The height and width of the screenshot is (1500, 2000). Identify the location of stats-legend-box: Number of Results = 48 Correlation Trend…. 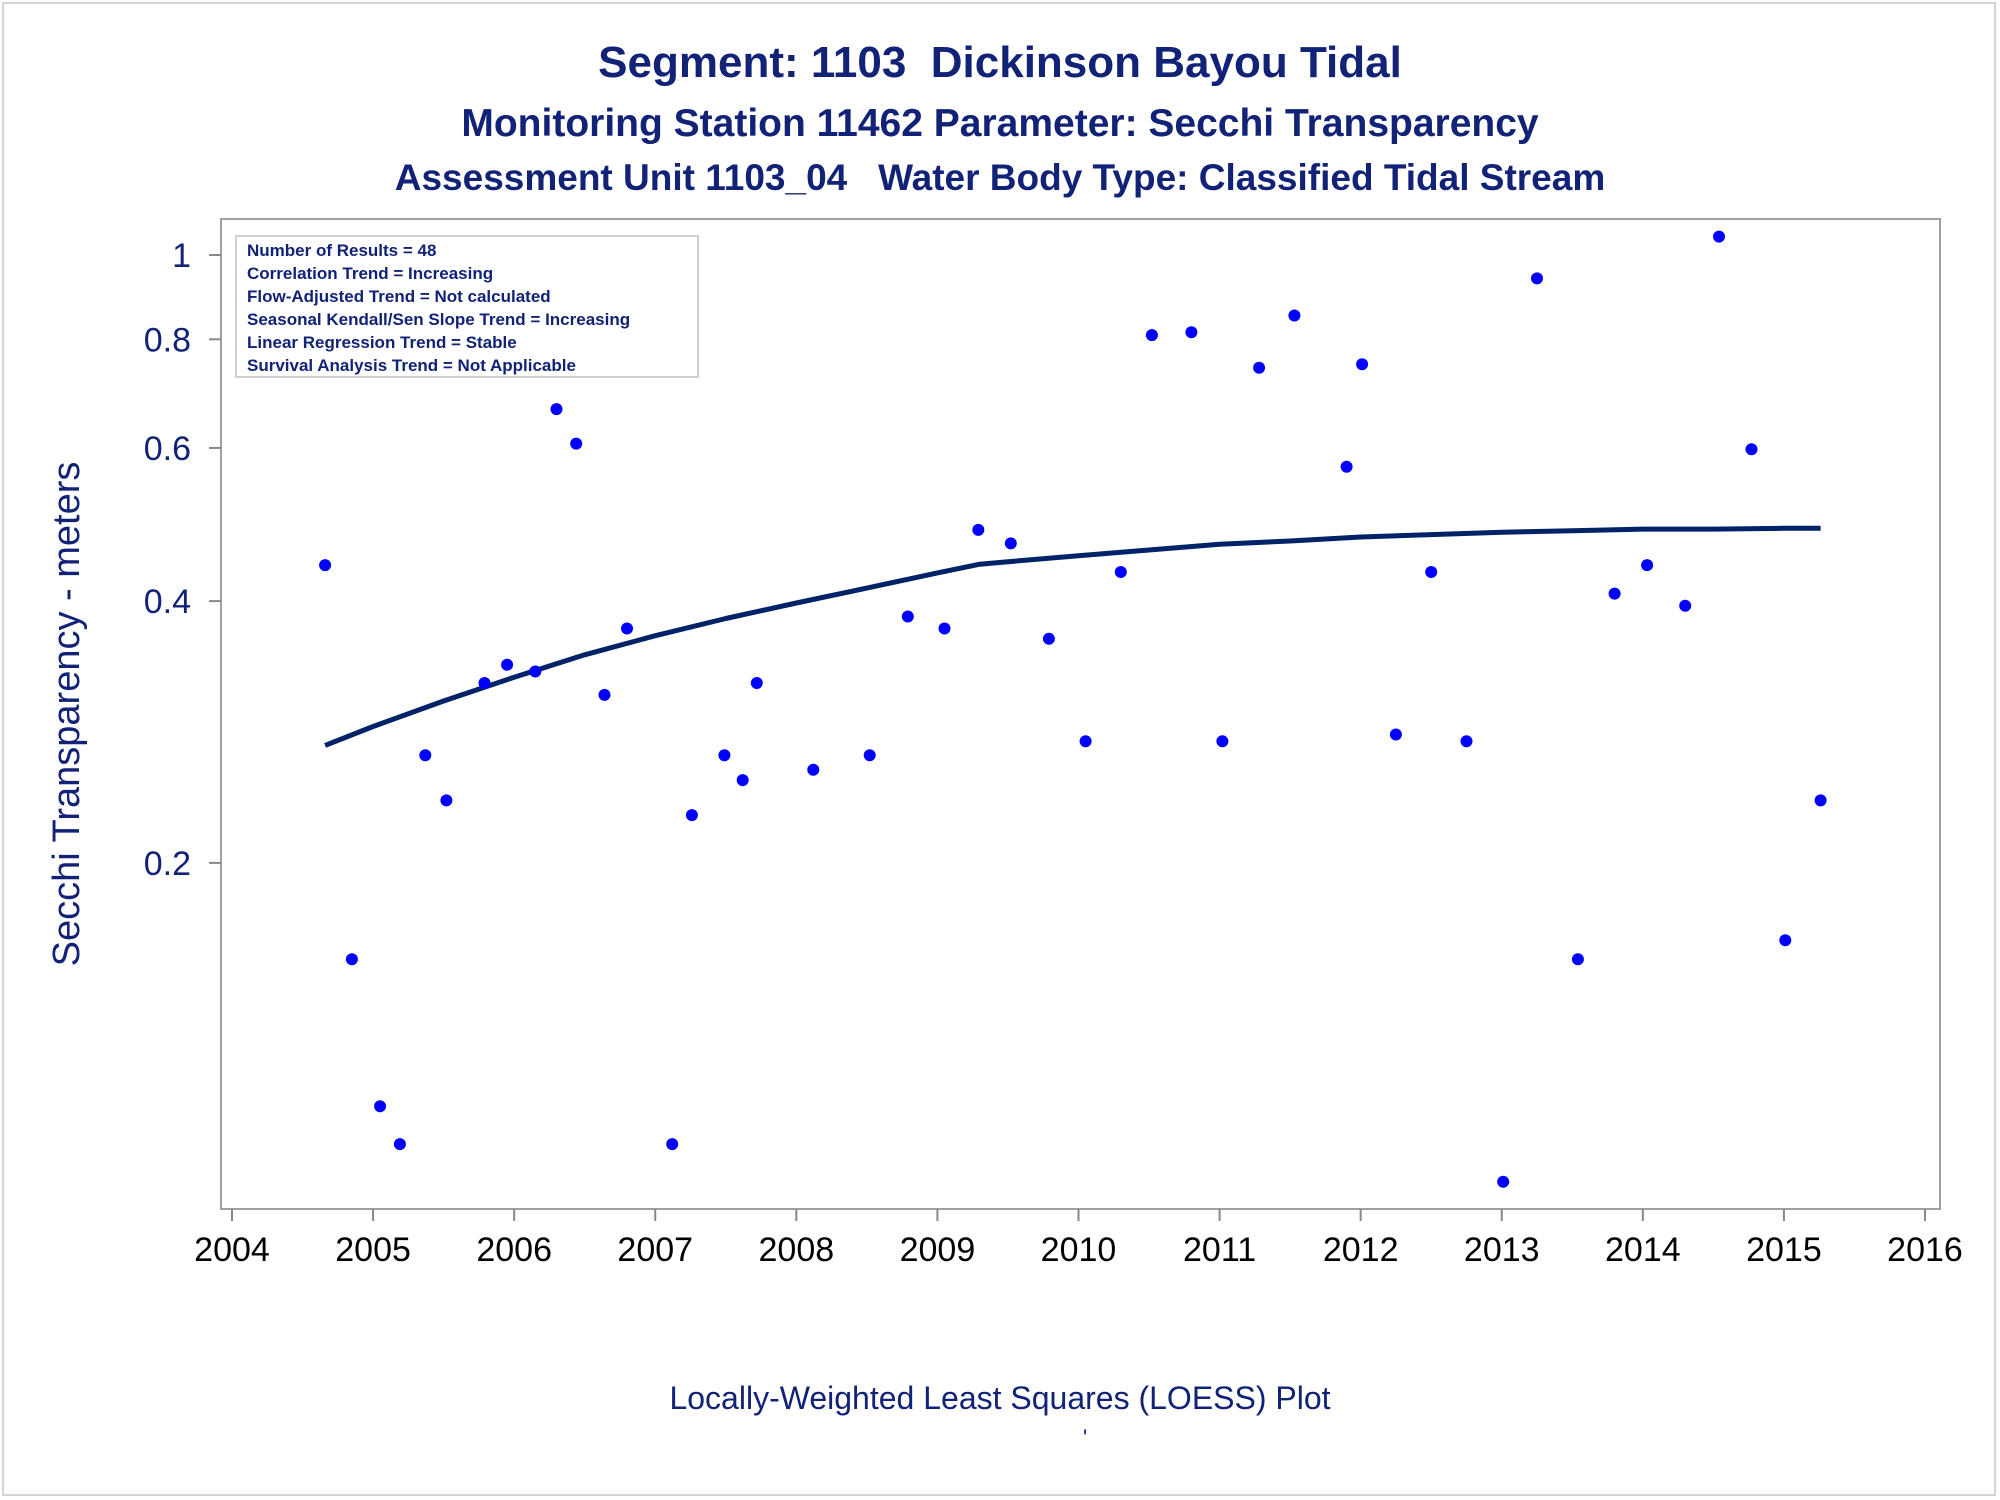
(467, 306).